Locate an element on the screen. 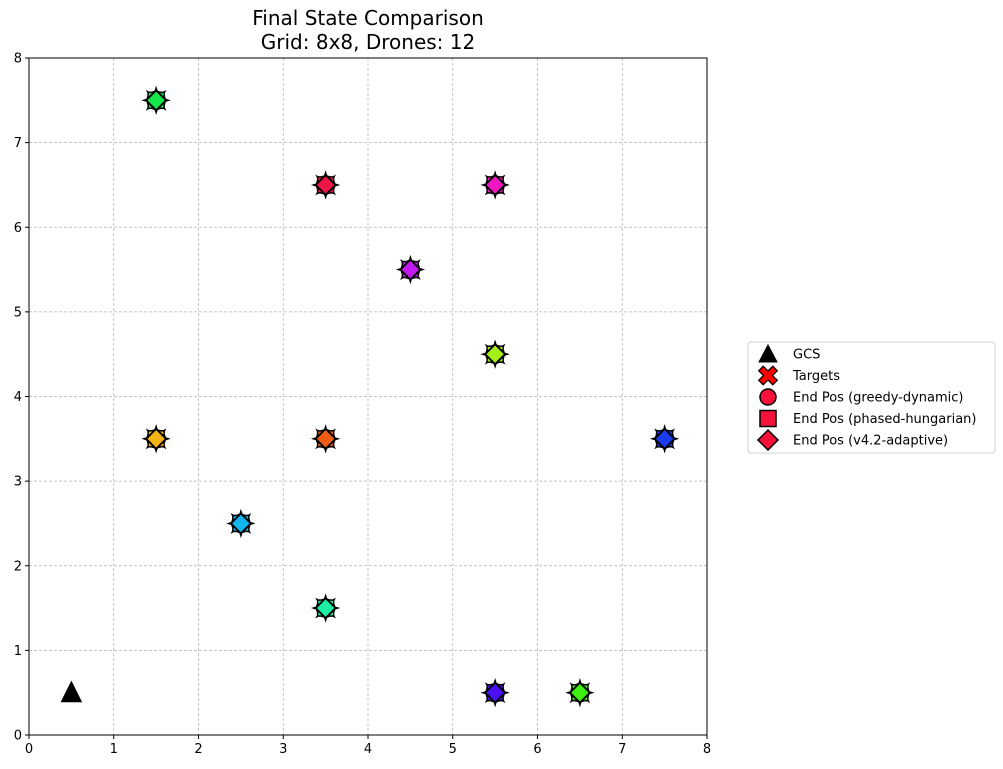  y-tick-label: 8 is located at coordinates (18, 59).